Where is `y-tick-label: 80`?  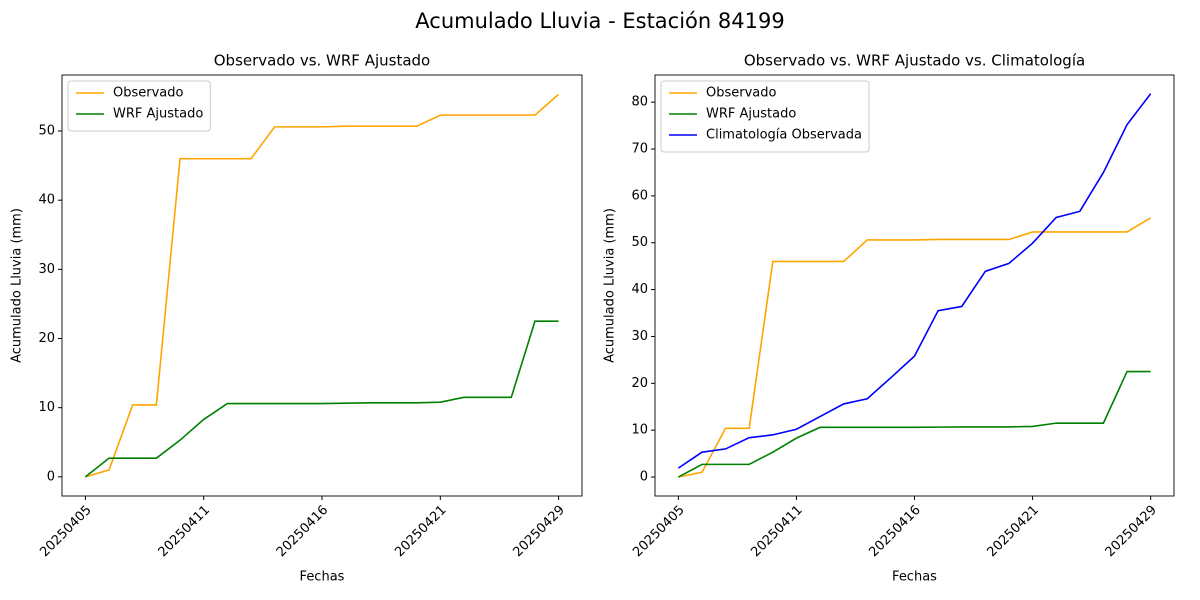
y-tick-label: 80 is located at coordinates (639, 102).